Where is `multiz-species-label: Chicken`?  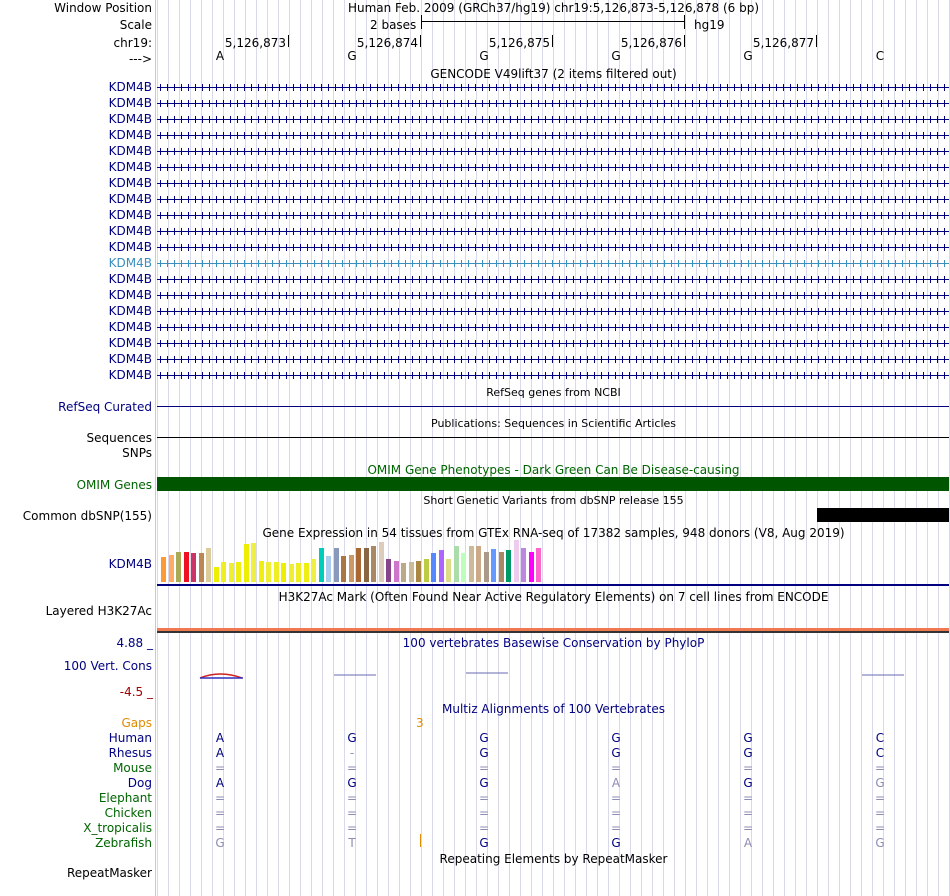 multiz-species-label: Chicken is located at coordinates (128, 813).